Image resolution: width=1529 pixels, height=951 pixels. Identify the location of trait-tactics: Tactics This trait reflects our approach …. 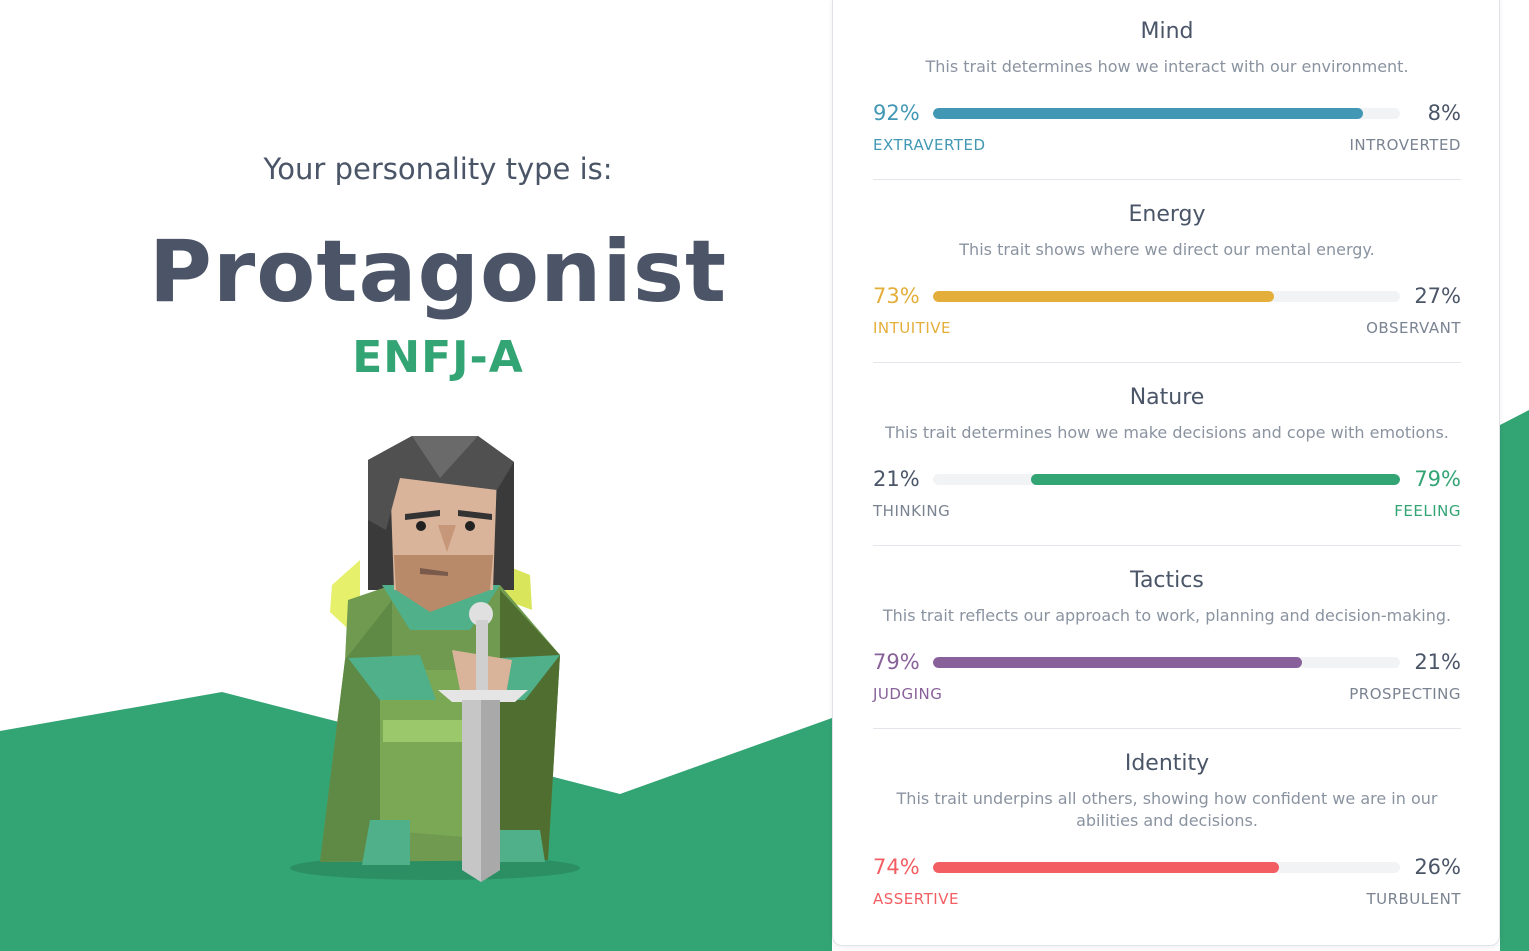
(1167, 637).